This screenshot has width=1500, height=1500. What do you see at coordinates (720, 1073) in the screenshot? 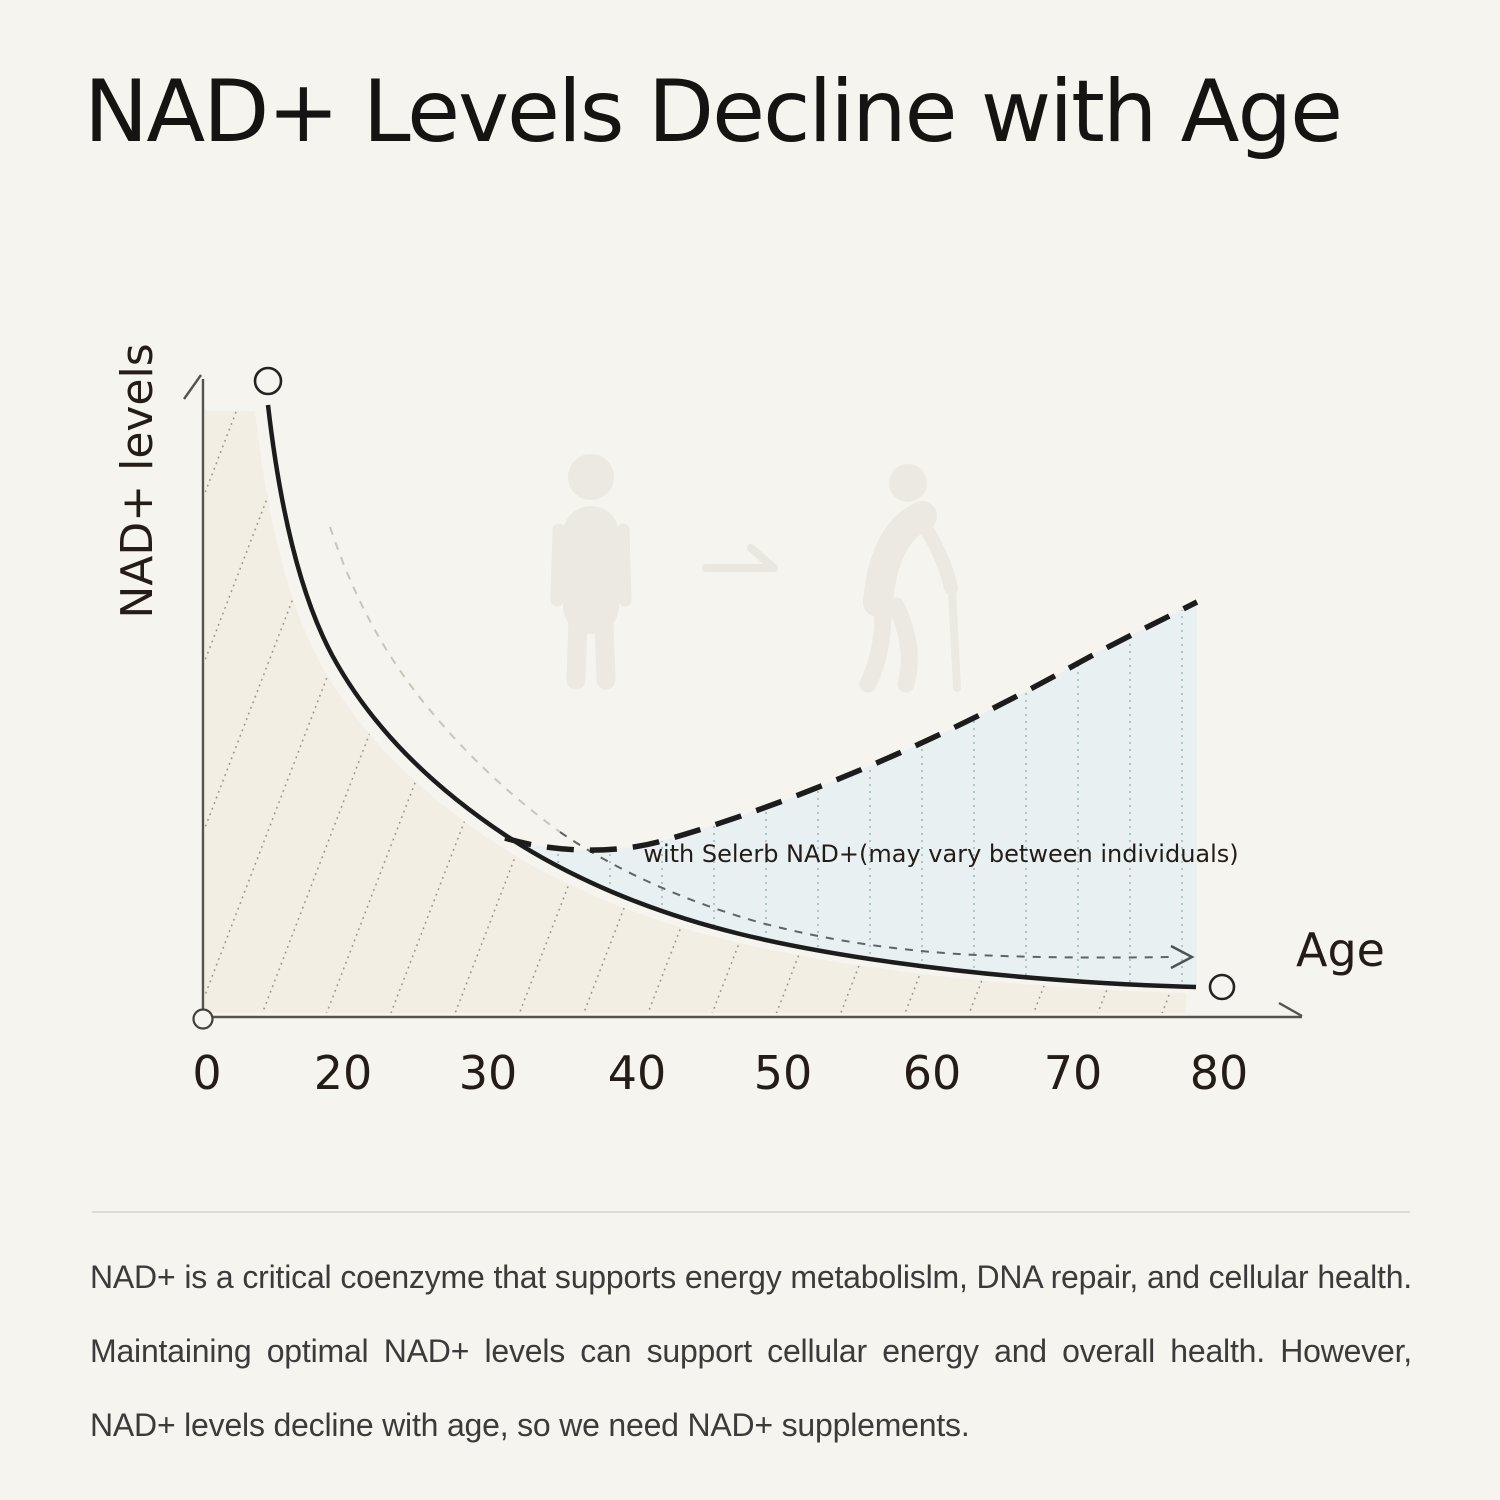
I see `x-axis-tick-labels: 0 20 30 40 50 60 70 80` at bounding box center [720, 1073].